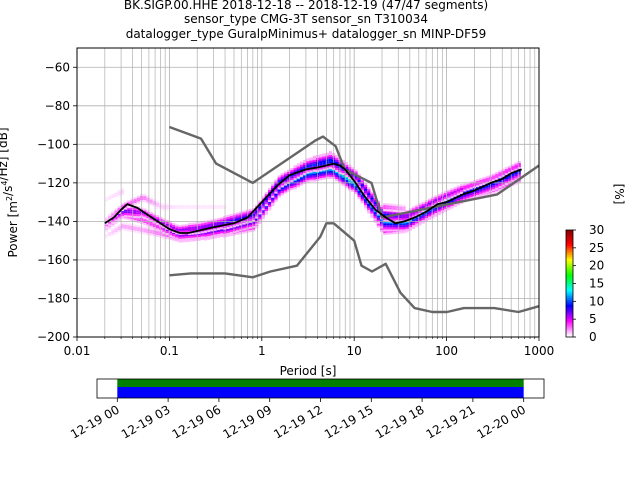 The height and width of the screenshot is (480, 640). What do you see at coordinates (584, 283) in the screenshot?
I see `colorbar: 0 5 10 15 20 25 30` at bounding box center [584, 283].